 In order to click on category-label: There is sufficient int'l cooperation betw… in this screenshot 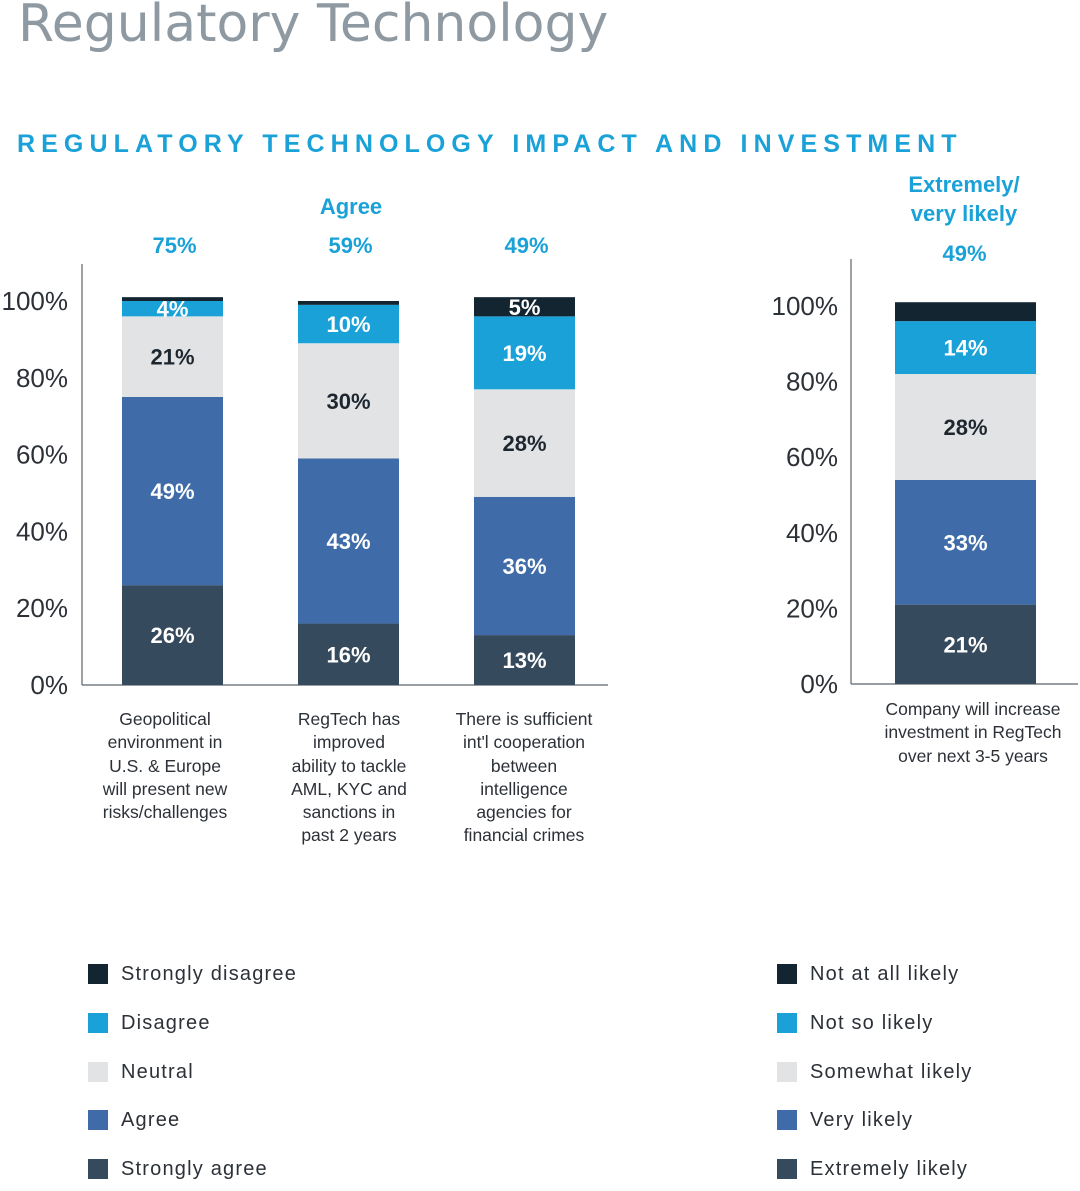, I will do `click(524, 777)`.